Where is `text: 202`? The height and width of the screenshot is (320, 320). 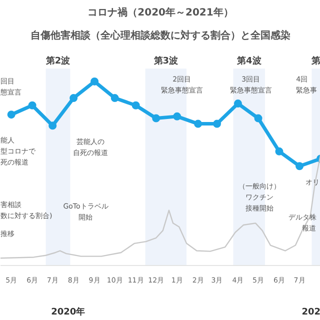 text: 202 is located at coordinates (311, 313).